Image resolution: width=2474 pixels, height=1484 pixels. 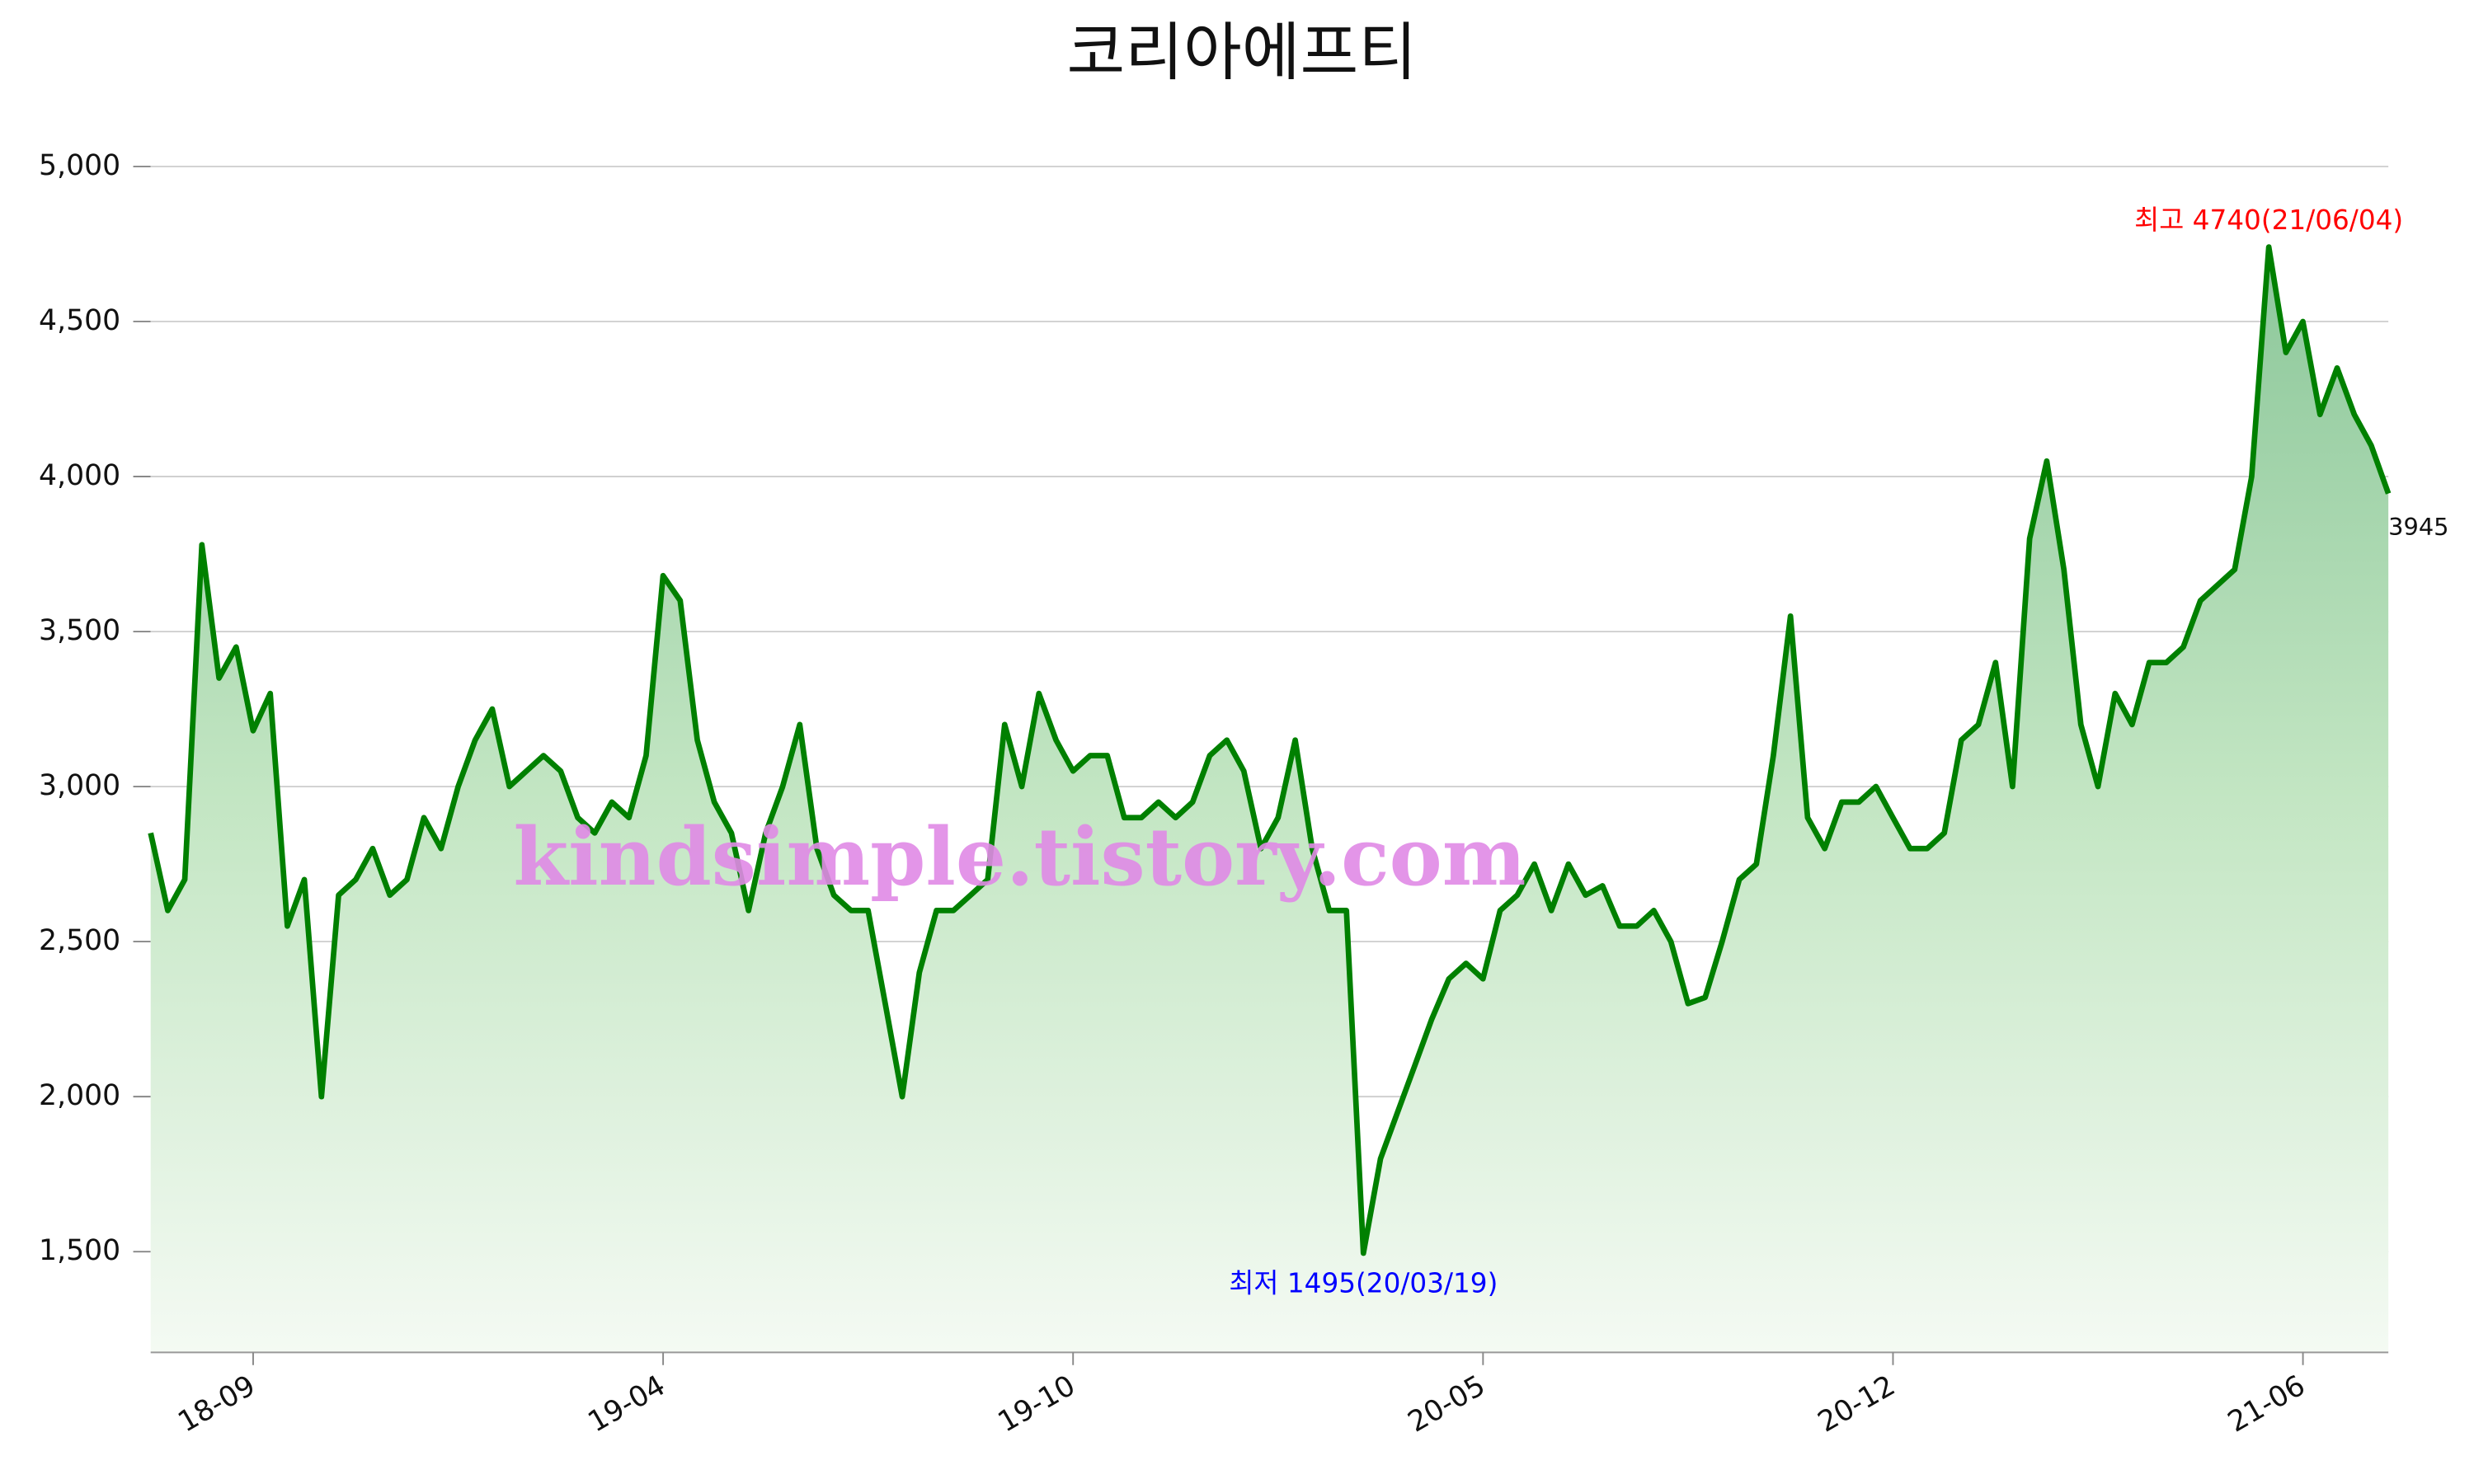 What do you see at coordinates (79, 630) in the screenshot?
I see `y-tick-label: 3,500` at bounding box center [79, 630].